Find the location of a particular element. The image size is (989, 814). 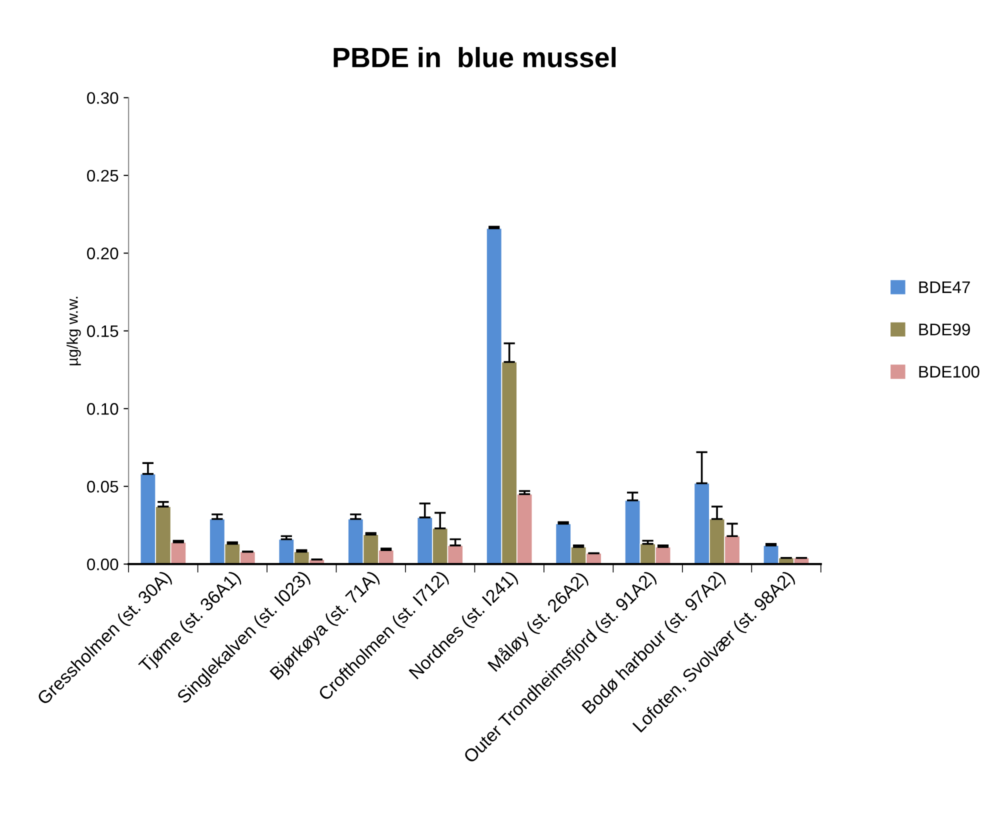

y-tick-label: 0.10 is located at coordinates (102, 409).